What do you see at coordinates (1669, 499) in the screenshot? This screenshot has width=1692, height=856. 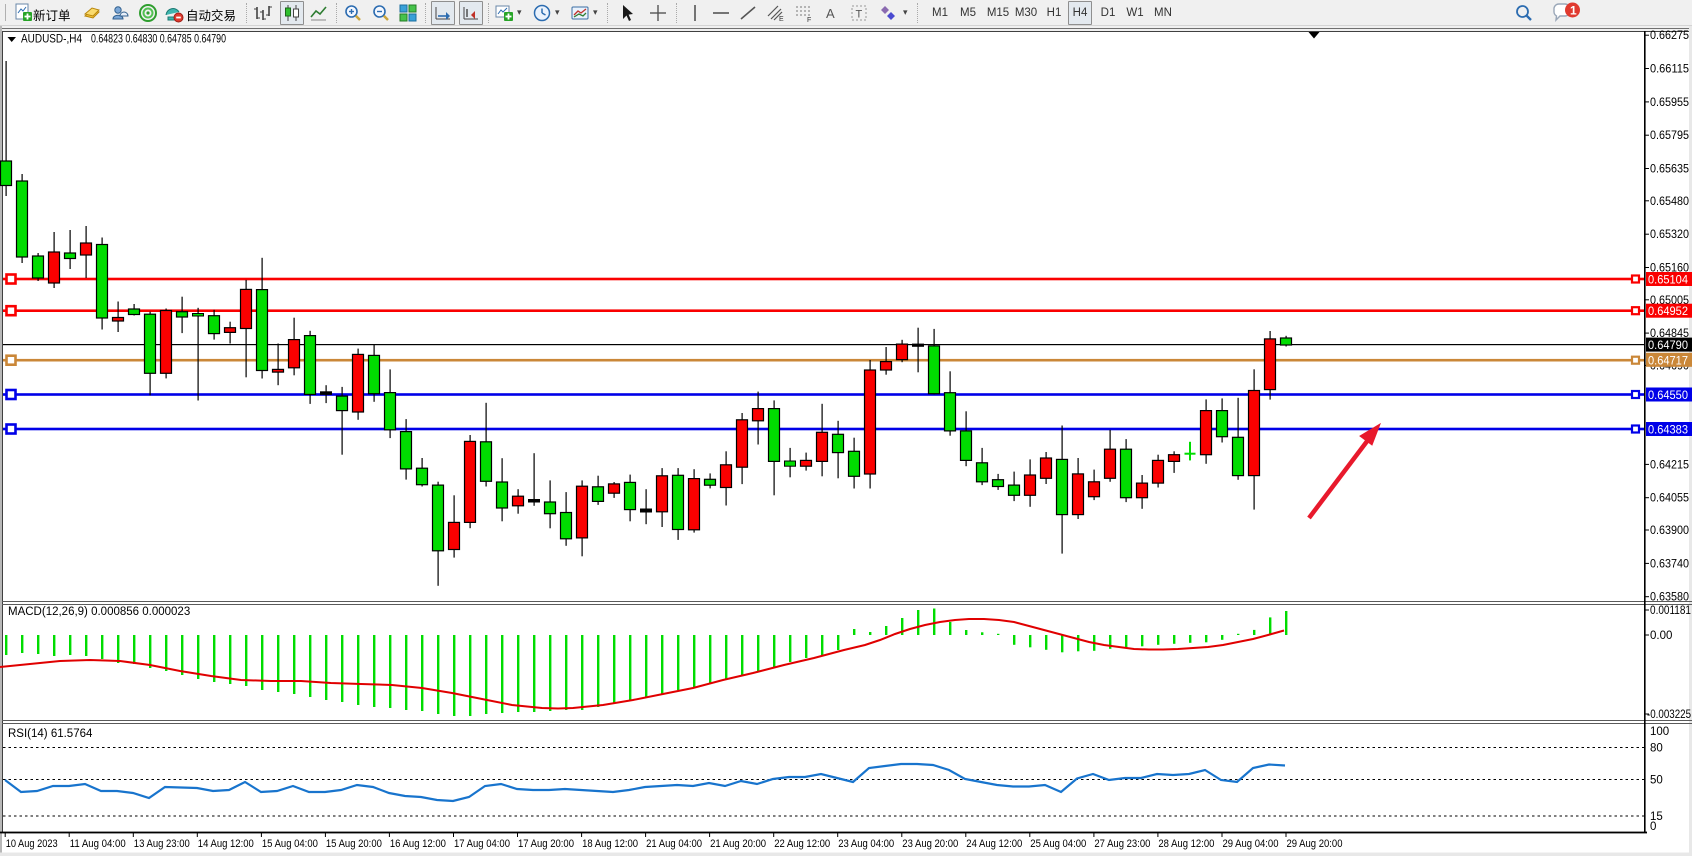 I see `svg-text: 0.64055` at bounding box center [1669, 499].